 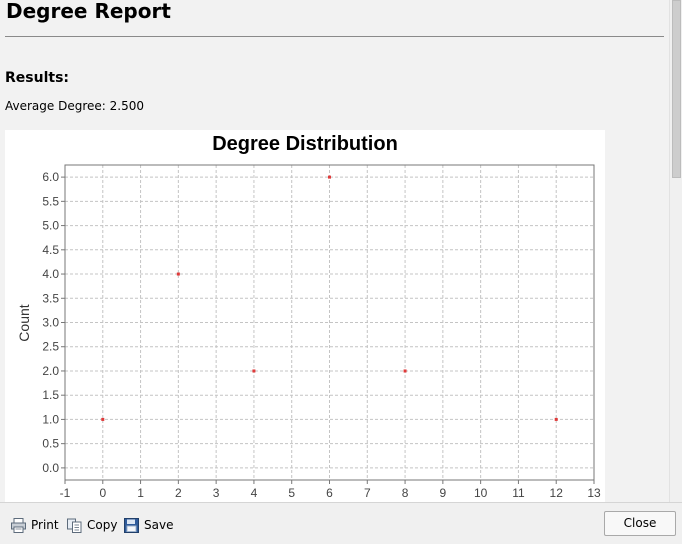 What do you see at coordinates (102, 493) in the screenshot?
I see `x-tick-label: 0` at bounding box center [102, 493].